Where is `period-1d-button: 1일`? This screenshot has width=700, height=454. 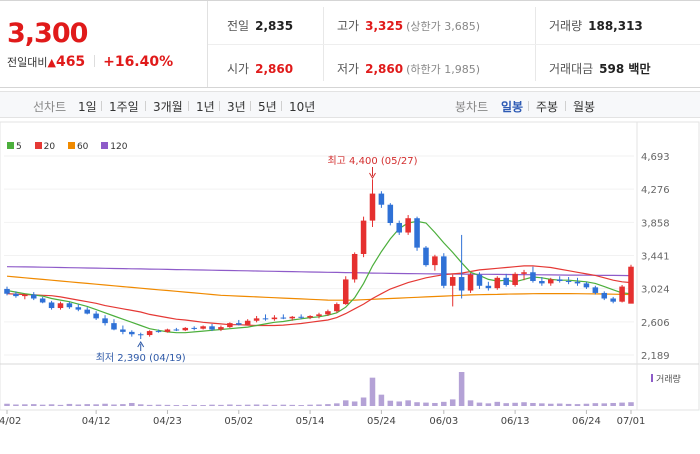
period-1d-button: 1일 is located at coordinates (87, 107).